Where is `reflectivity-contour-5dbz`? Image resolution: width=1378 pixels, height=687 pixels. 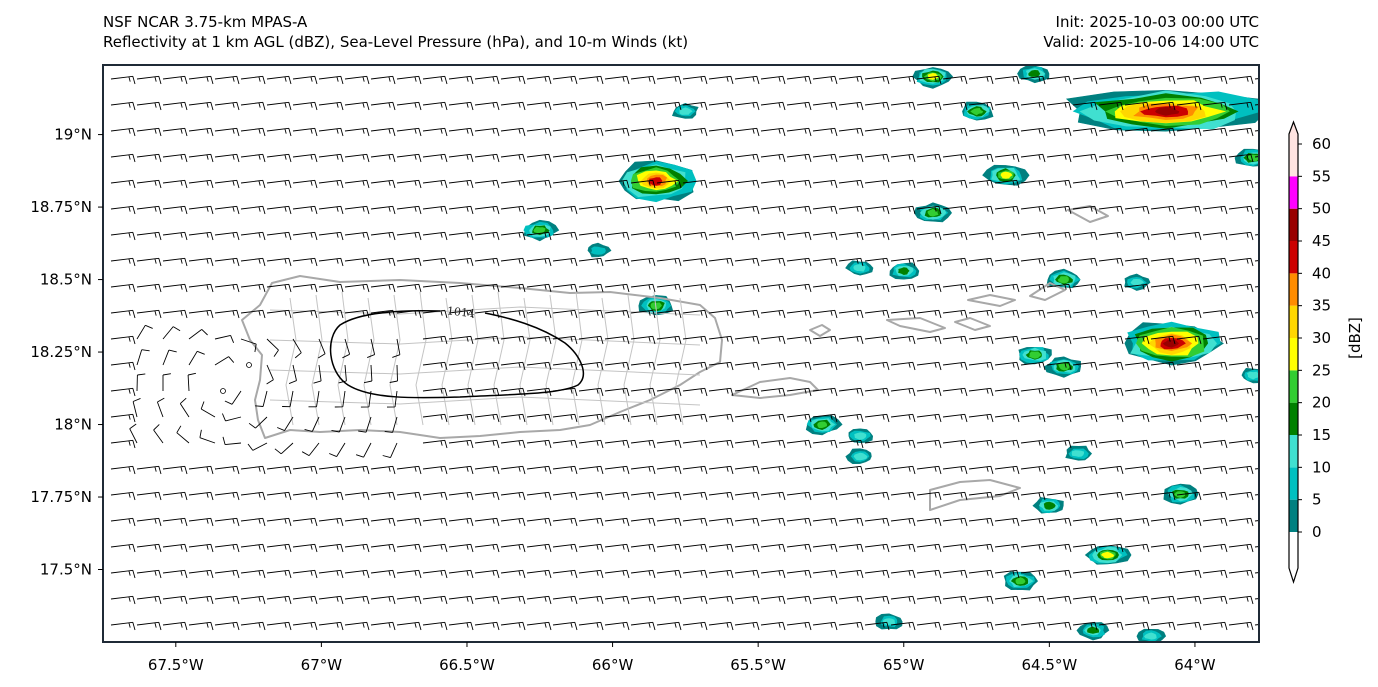
reflectivity-contour-5dbz is located at coordinates (598, 250).